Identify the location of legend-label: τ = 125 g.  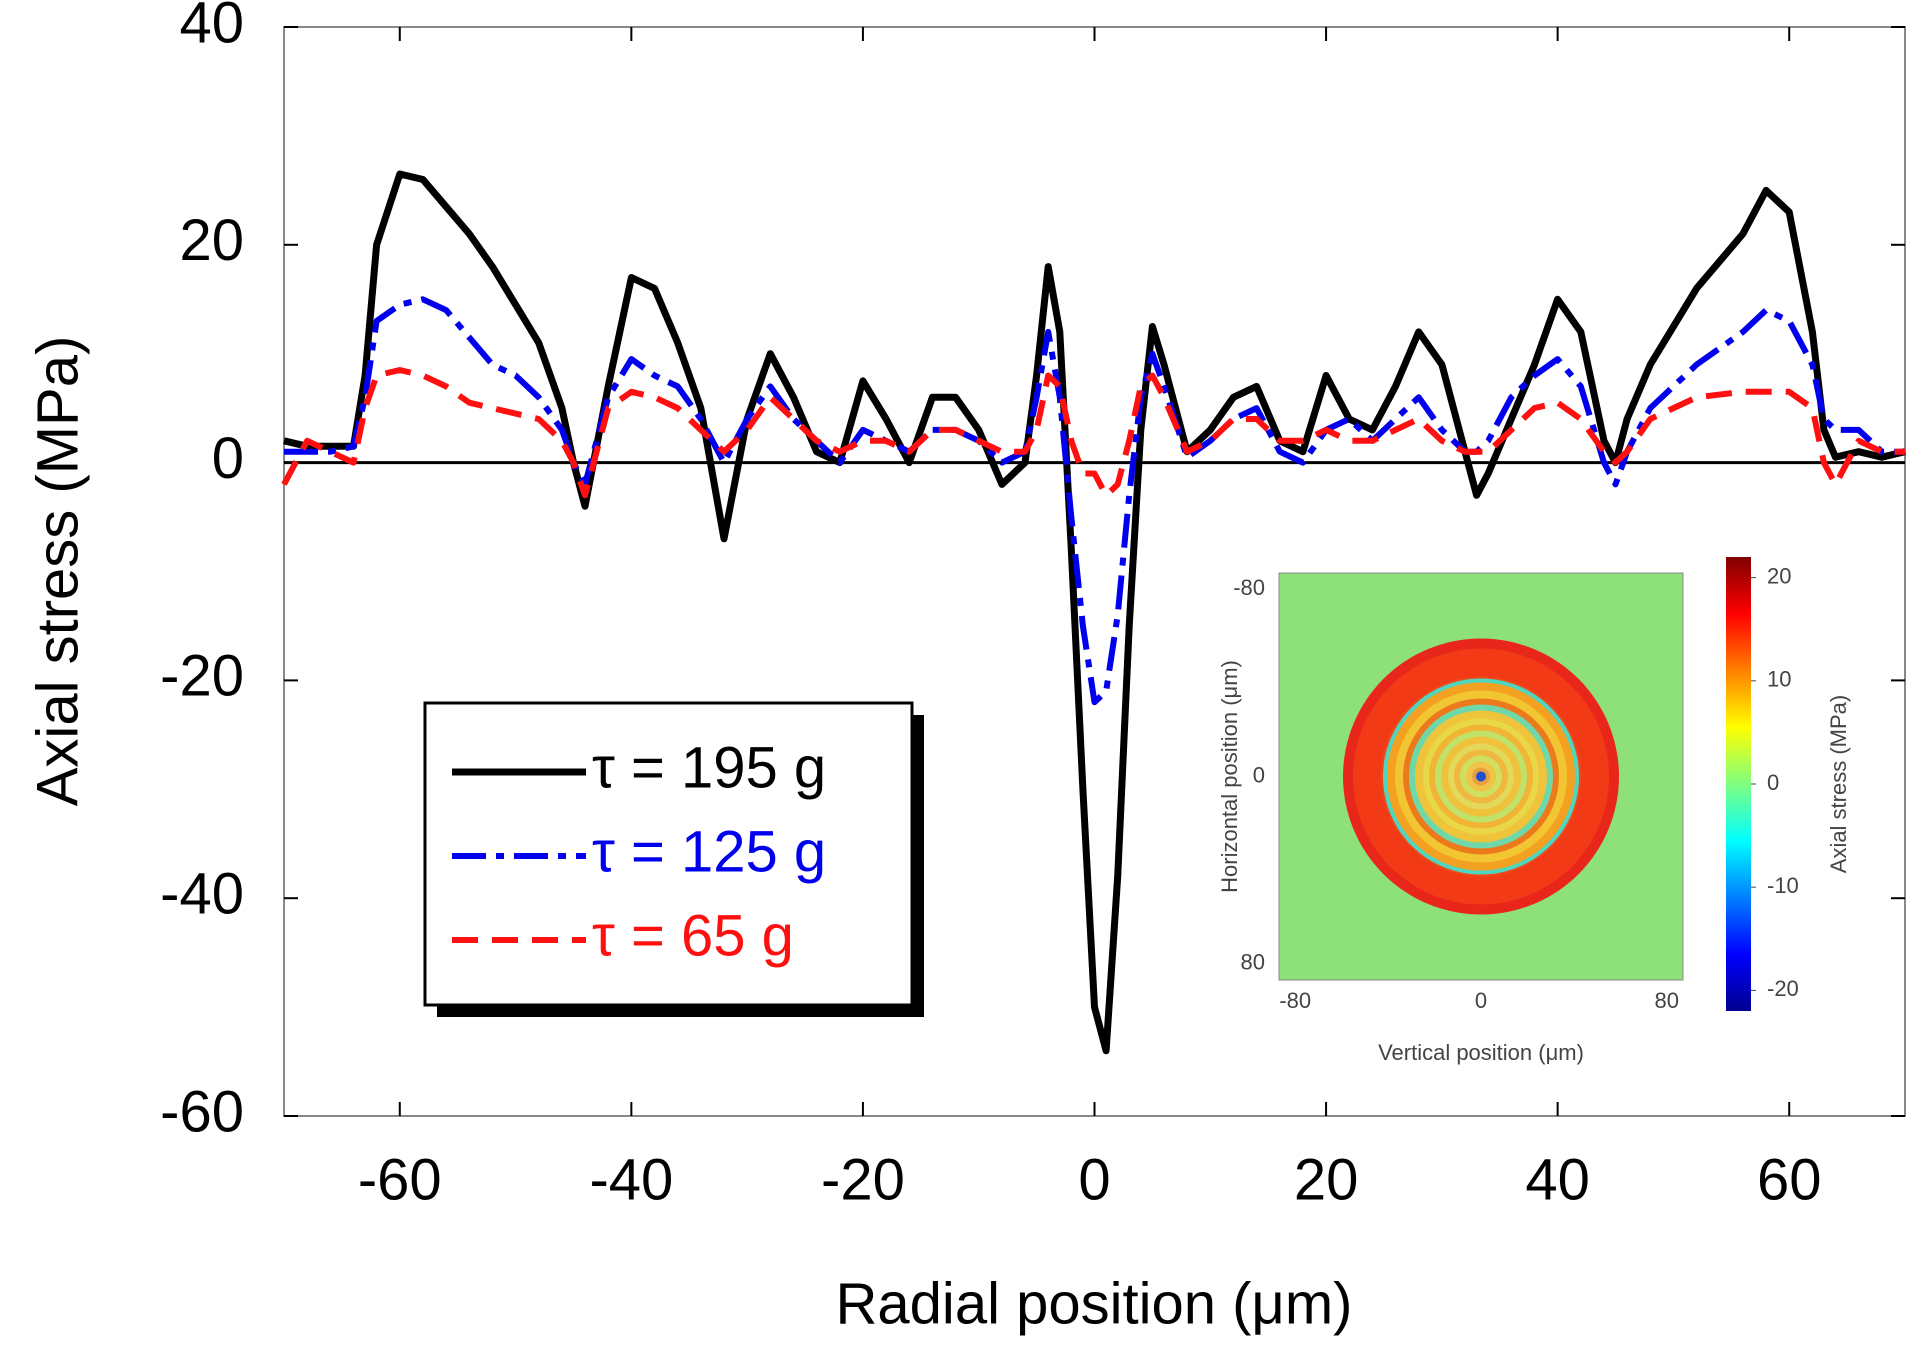
(709, 851).